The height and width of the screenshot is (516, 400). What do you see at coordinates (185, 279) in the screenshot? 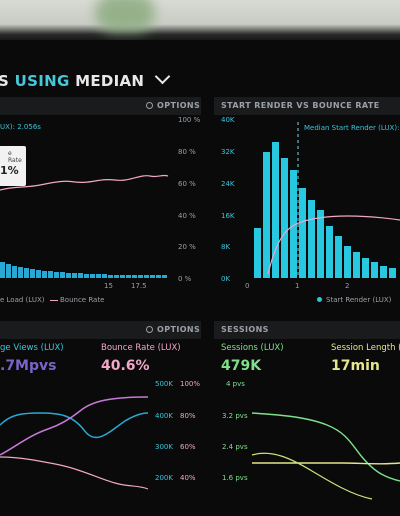
I see `y-tick-r-5: 0 %` at bounding box center [185, 279].